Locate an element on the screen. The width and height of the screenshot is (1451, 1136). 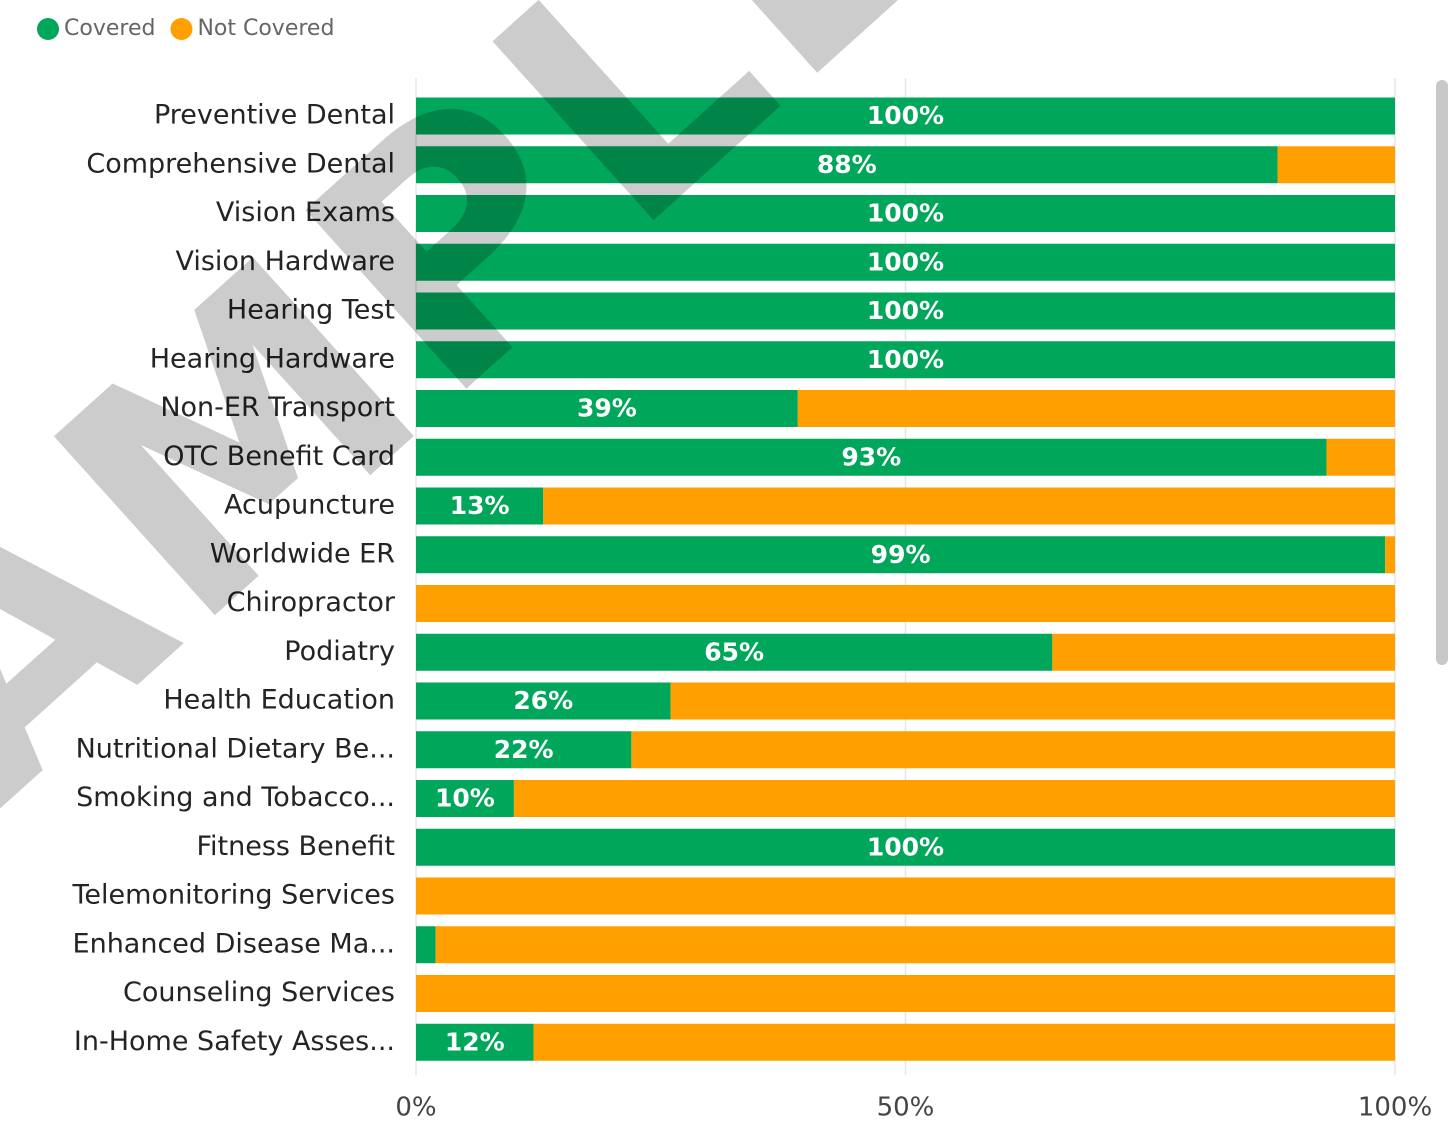
data-label: 26% is located at coordinates (543, 700).